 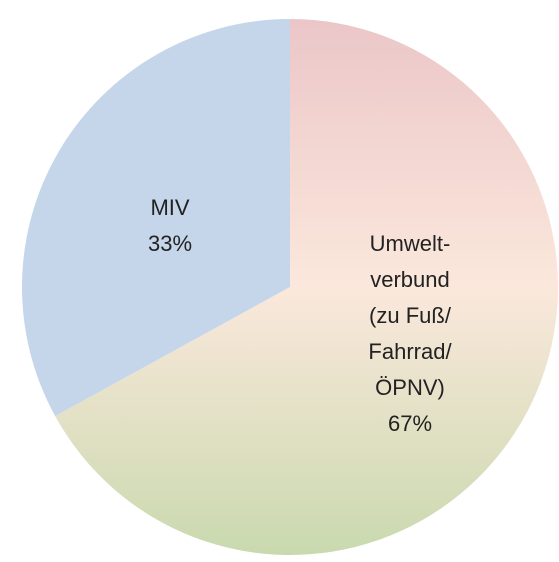 I want to click on category-label: Umwelt-verbund (zu Fuß/Fahrrad/ÖPNV), so click(x=410, y=315).